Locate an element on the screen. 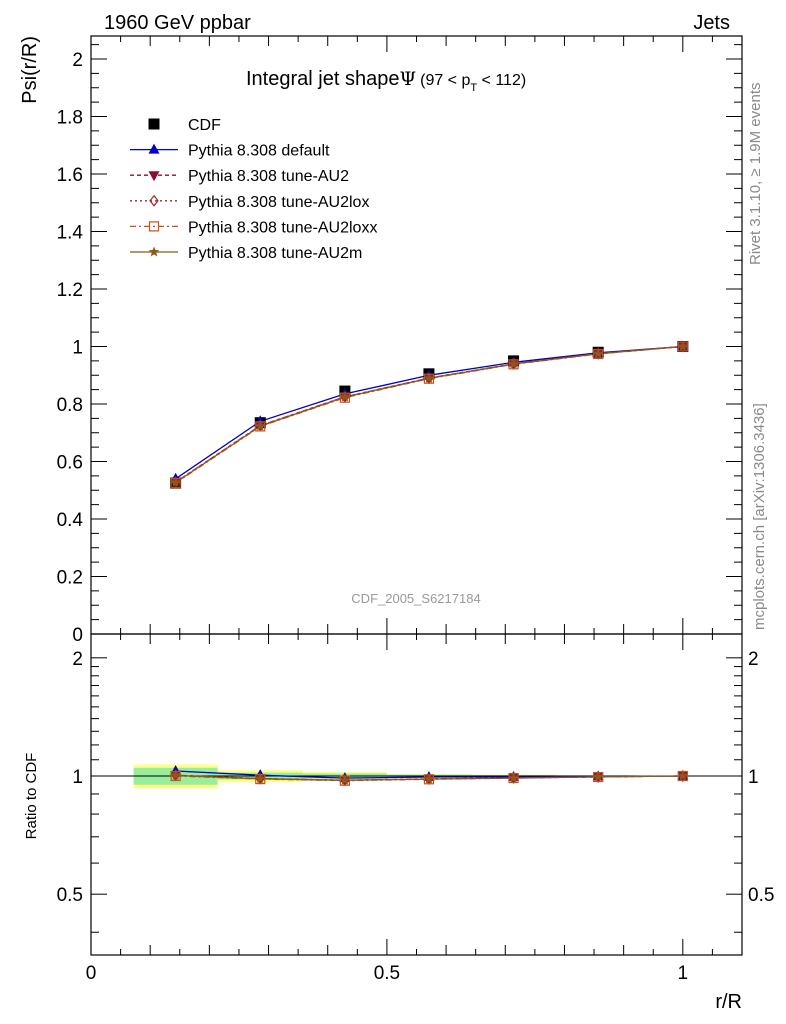 This screenshot has height=1024, width=786. header-jets: Jets is located at coordinates (711, 23).